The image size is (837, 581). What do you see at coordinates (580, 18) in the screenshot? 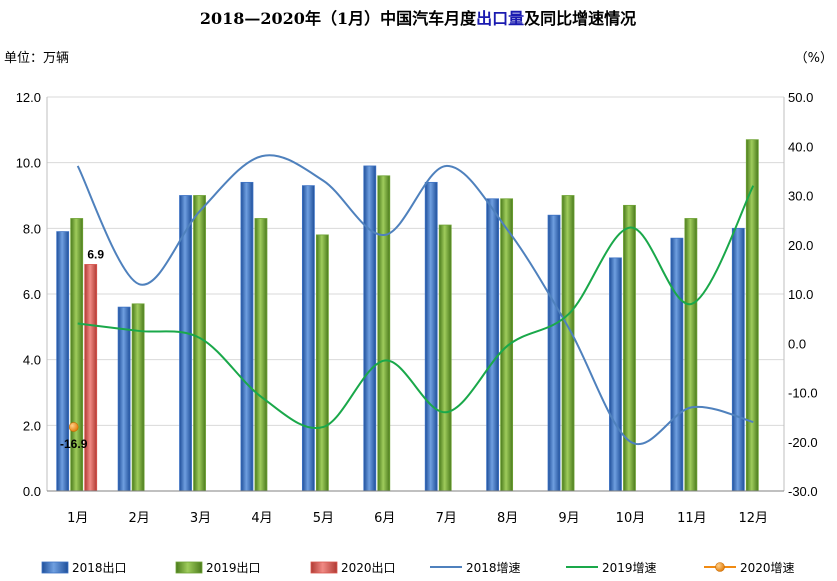
I see `title-suffix: 及同比增速情况` at bounding box center [580, 18].